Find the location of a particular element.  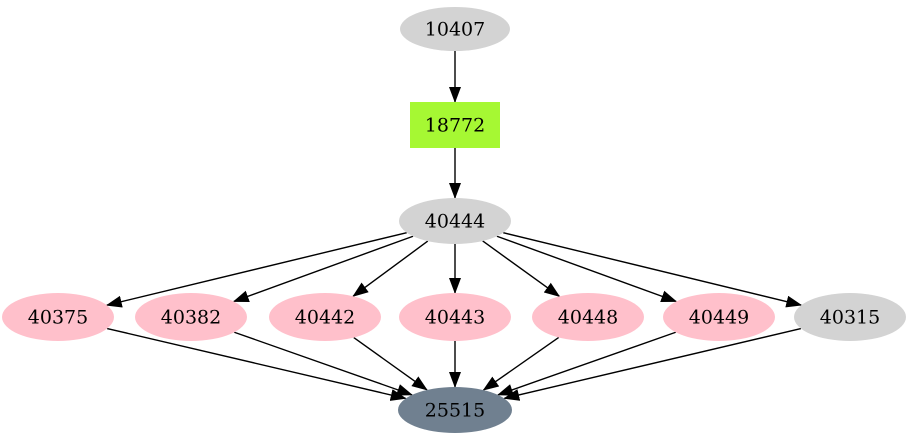

node-40375-label: 40375 is located at coordinates (58, 317).